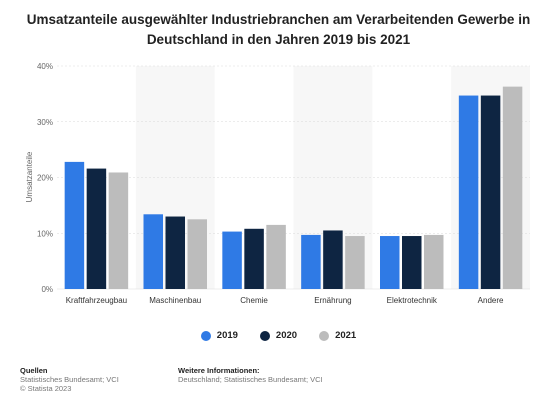 The height and width of the screenshot is (414, 557). Describe the element at coordinates (175, 300) in the screenshot. I see `x-tick-label: Maschinenbau` at that location.